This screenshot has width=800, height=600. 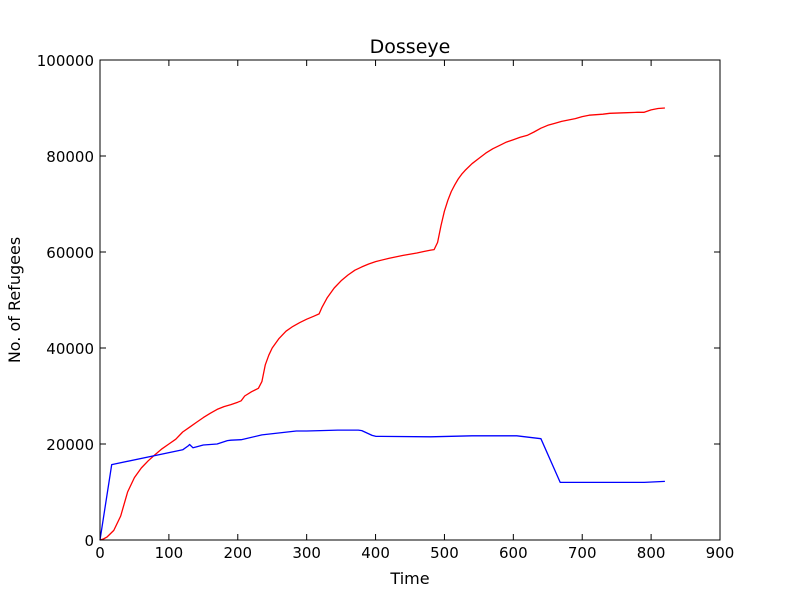 I want to click on x-tick-label: 400, so click(x=375, y=553).